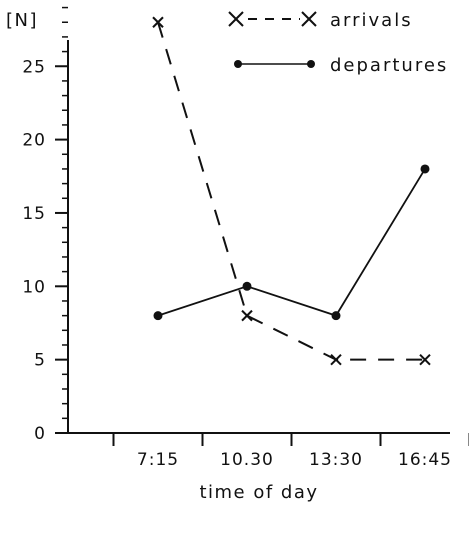  What do you see at coordinates (238, 64) in the screenshot?
I see `legend-departures-marker-left` at bounding box center [238, 64].